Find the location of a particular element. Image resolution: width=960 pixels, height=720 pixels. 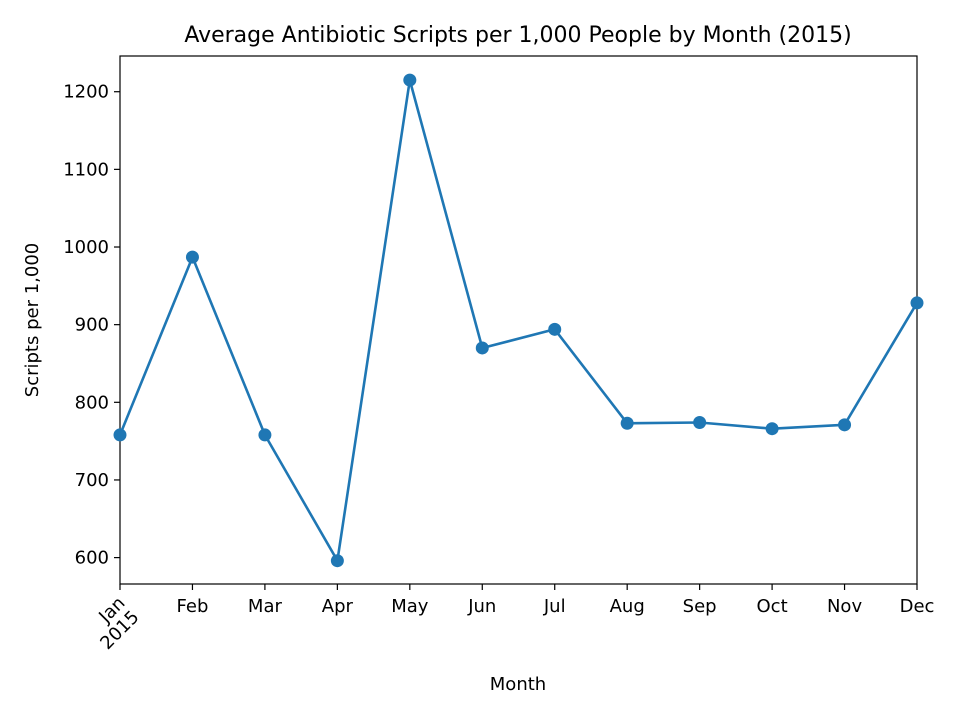

x-tick-label: Nov is located at coordinates (844, 606).